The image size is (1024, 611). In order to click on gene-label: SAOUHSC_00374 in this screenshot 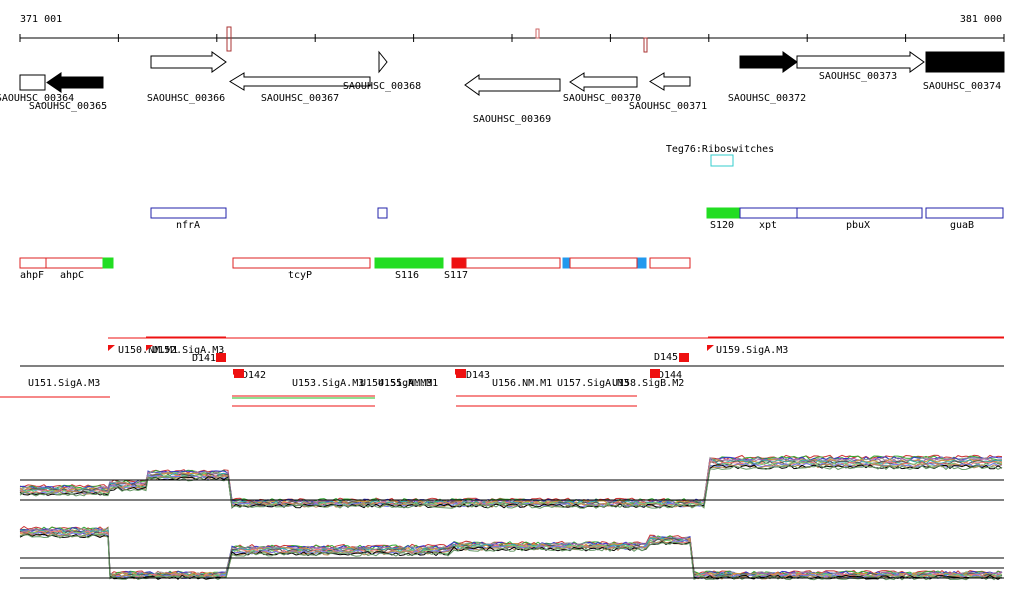, I will do `click(962, 86)`.